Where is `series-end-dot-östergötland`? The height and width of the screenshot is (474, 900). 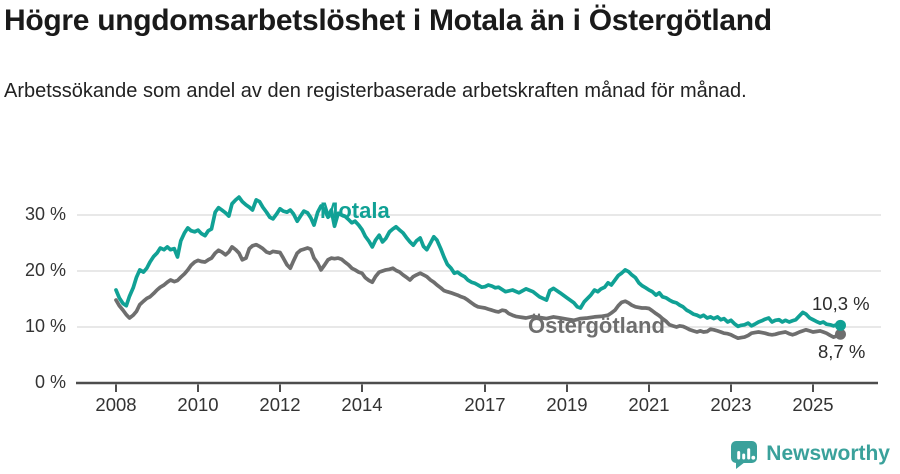 series-end-dot-östergötland is located at coordinates (840, 334).